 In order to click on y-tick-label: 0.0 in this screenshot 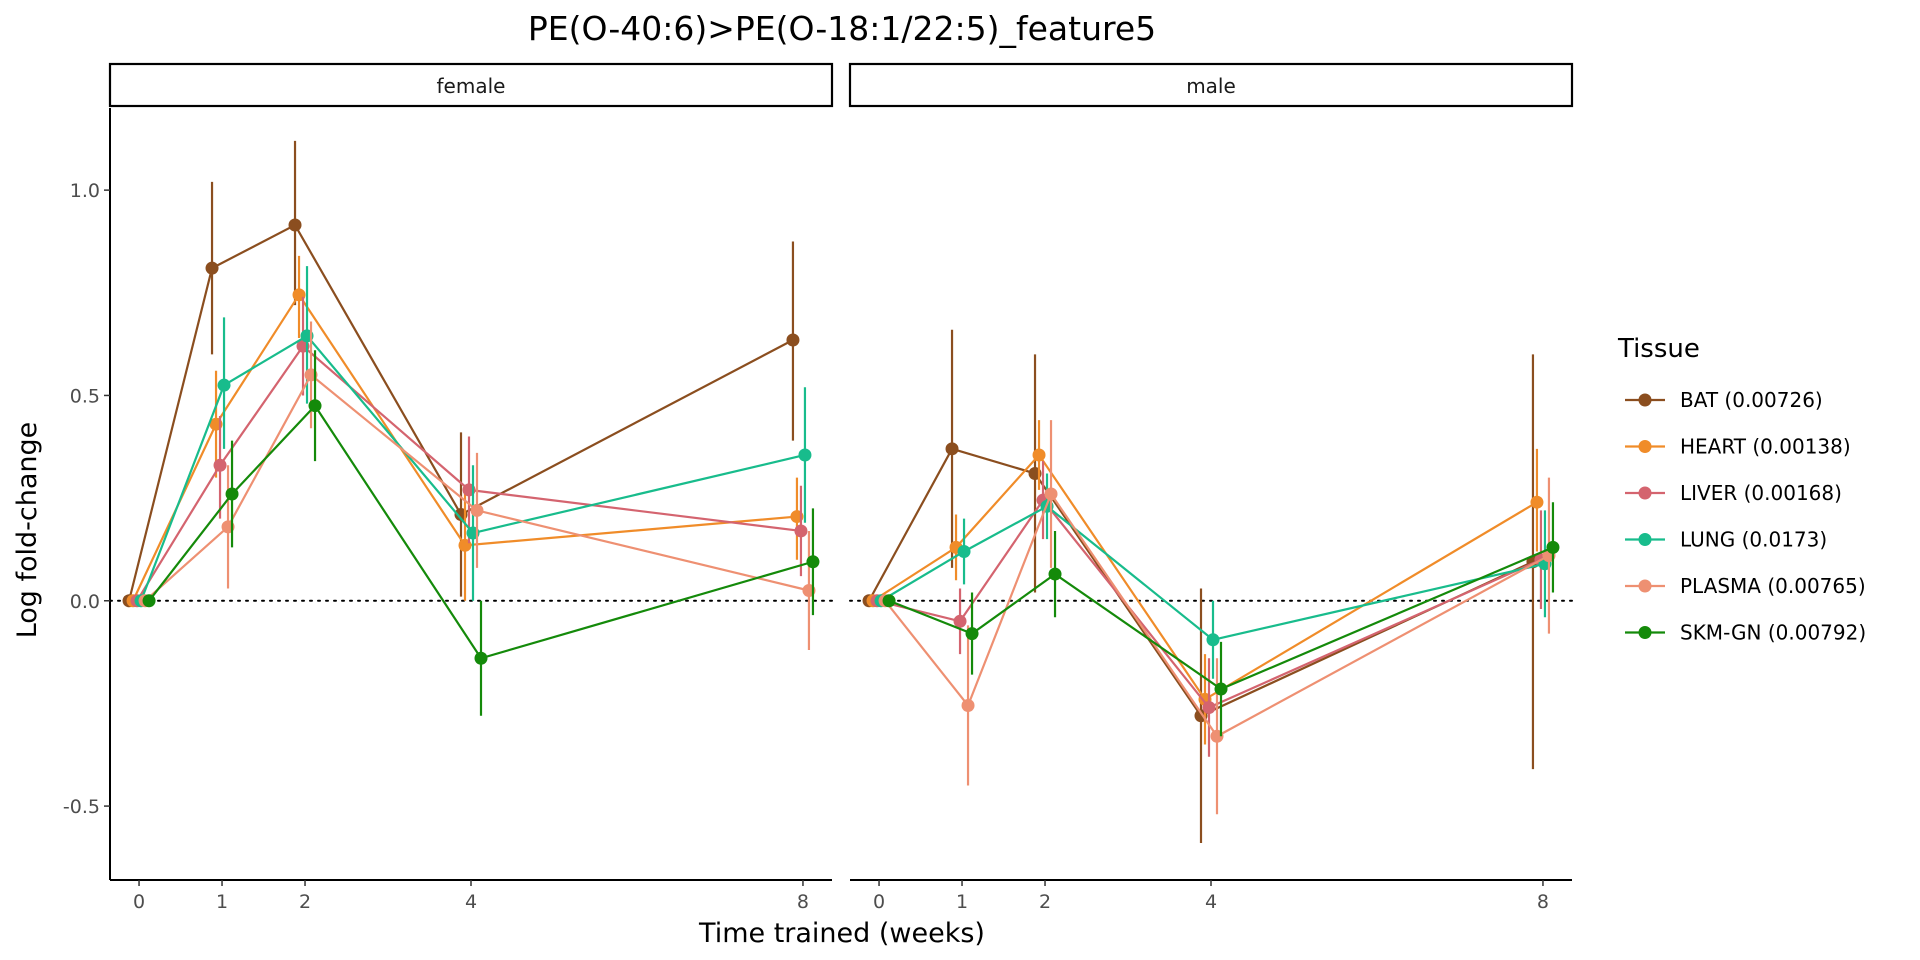, I will do `click(85, 602)`.